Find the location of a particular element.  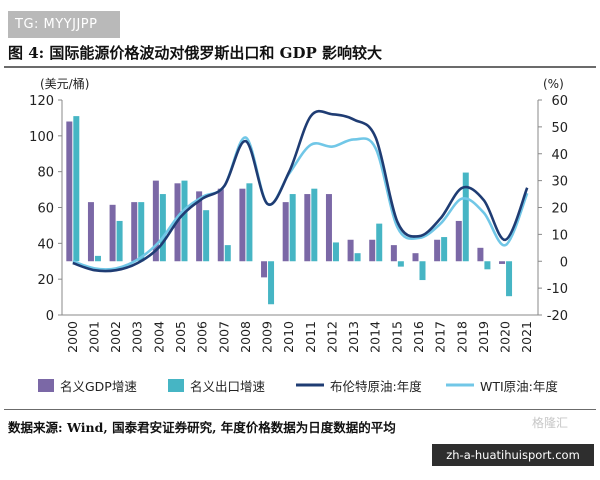

x-tick-label: 2006 is located at coordinates (202, 337).